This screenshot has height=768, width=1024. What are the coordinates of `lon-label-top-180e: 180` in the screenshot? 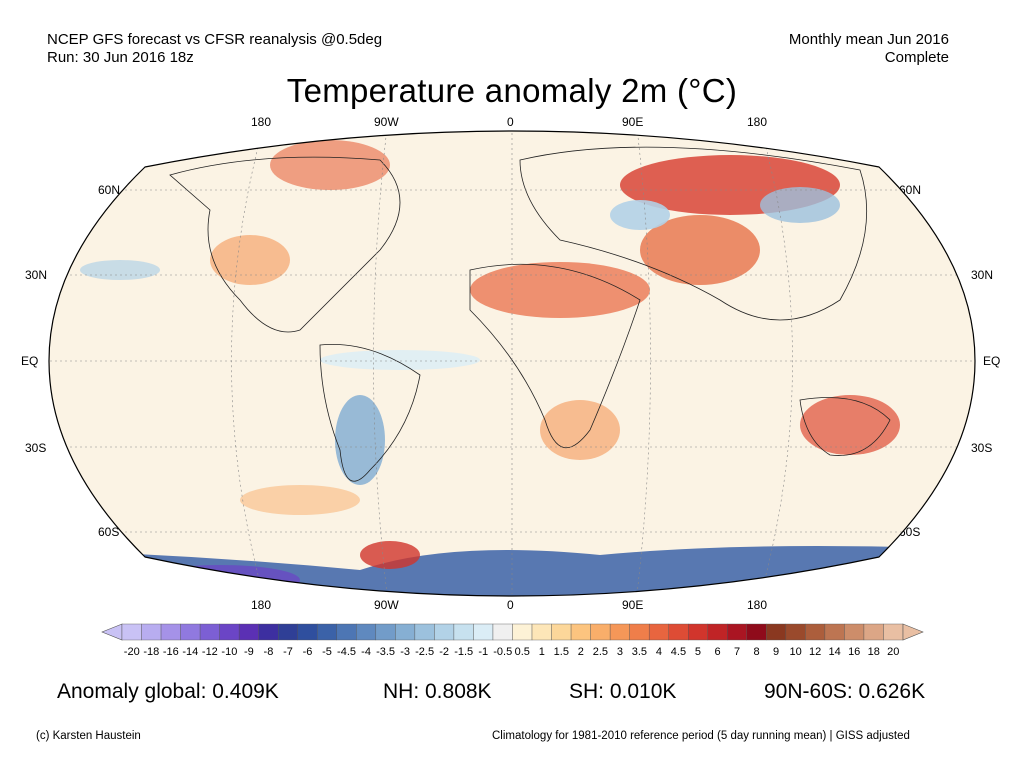 It's located at (757, 122).